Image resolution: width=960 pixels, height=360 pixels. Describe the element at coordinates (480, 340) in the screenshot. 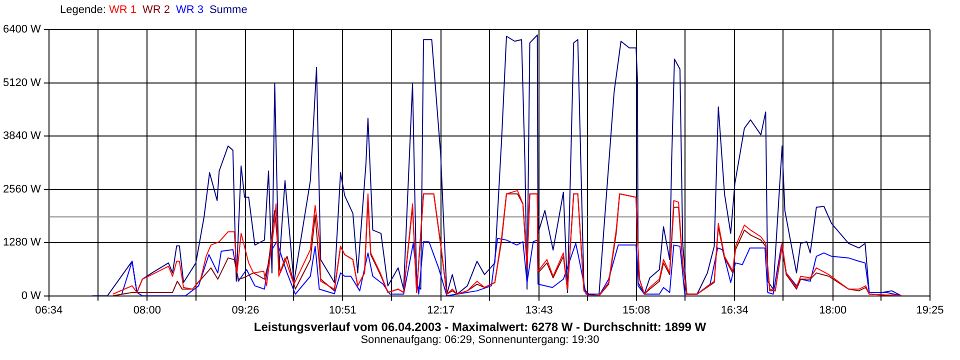

I see `text: Sonnenaufgang: 06:29, Sonnenuntergang: 19:30` at that location.